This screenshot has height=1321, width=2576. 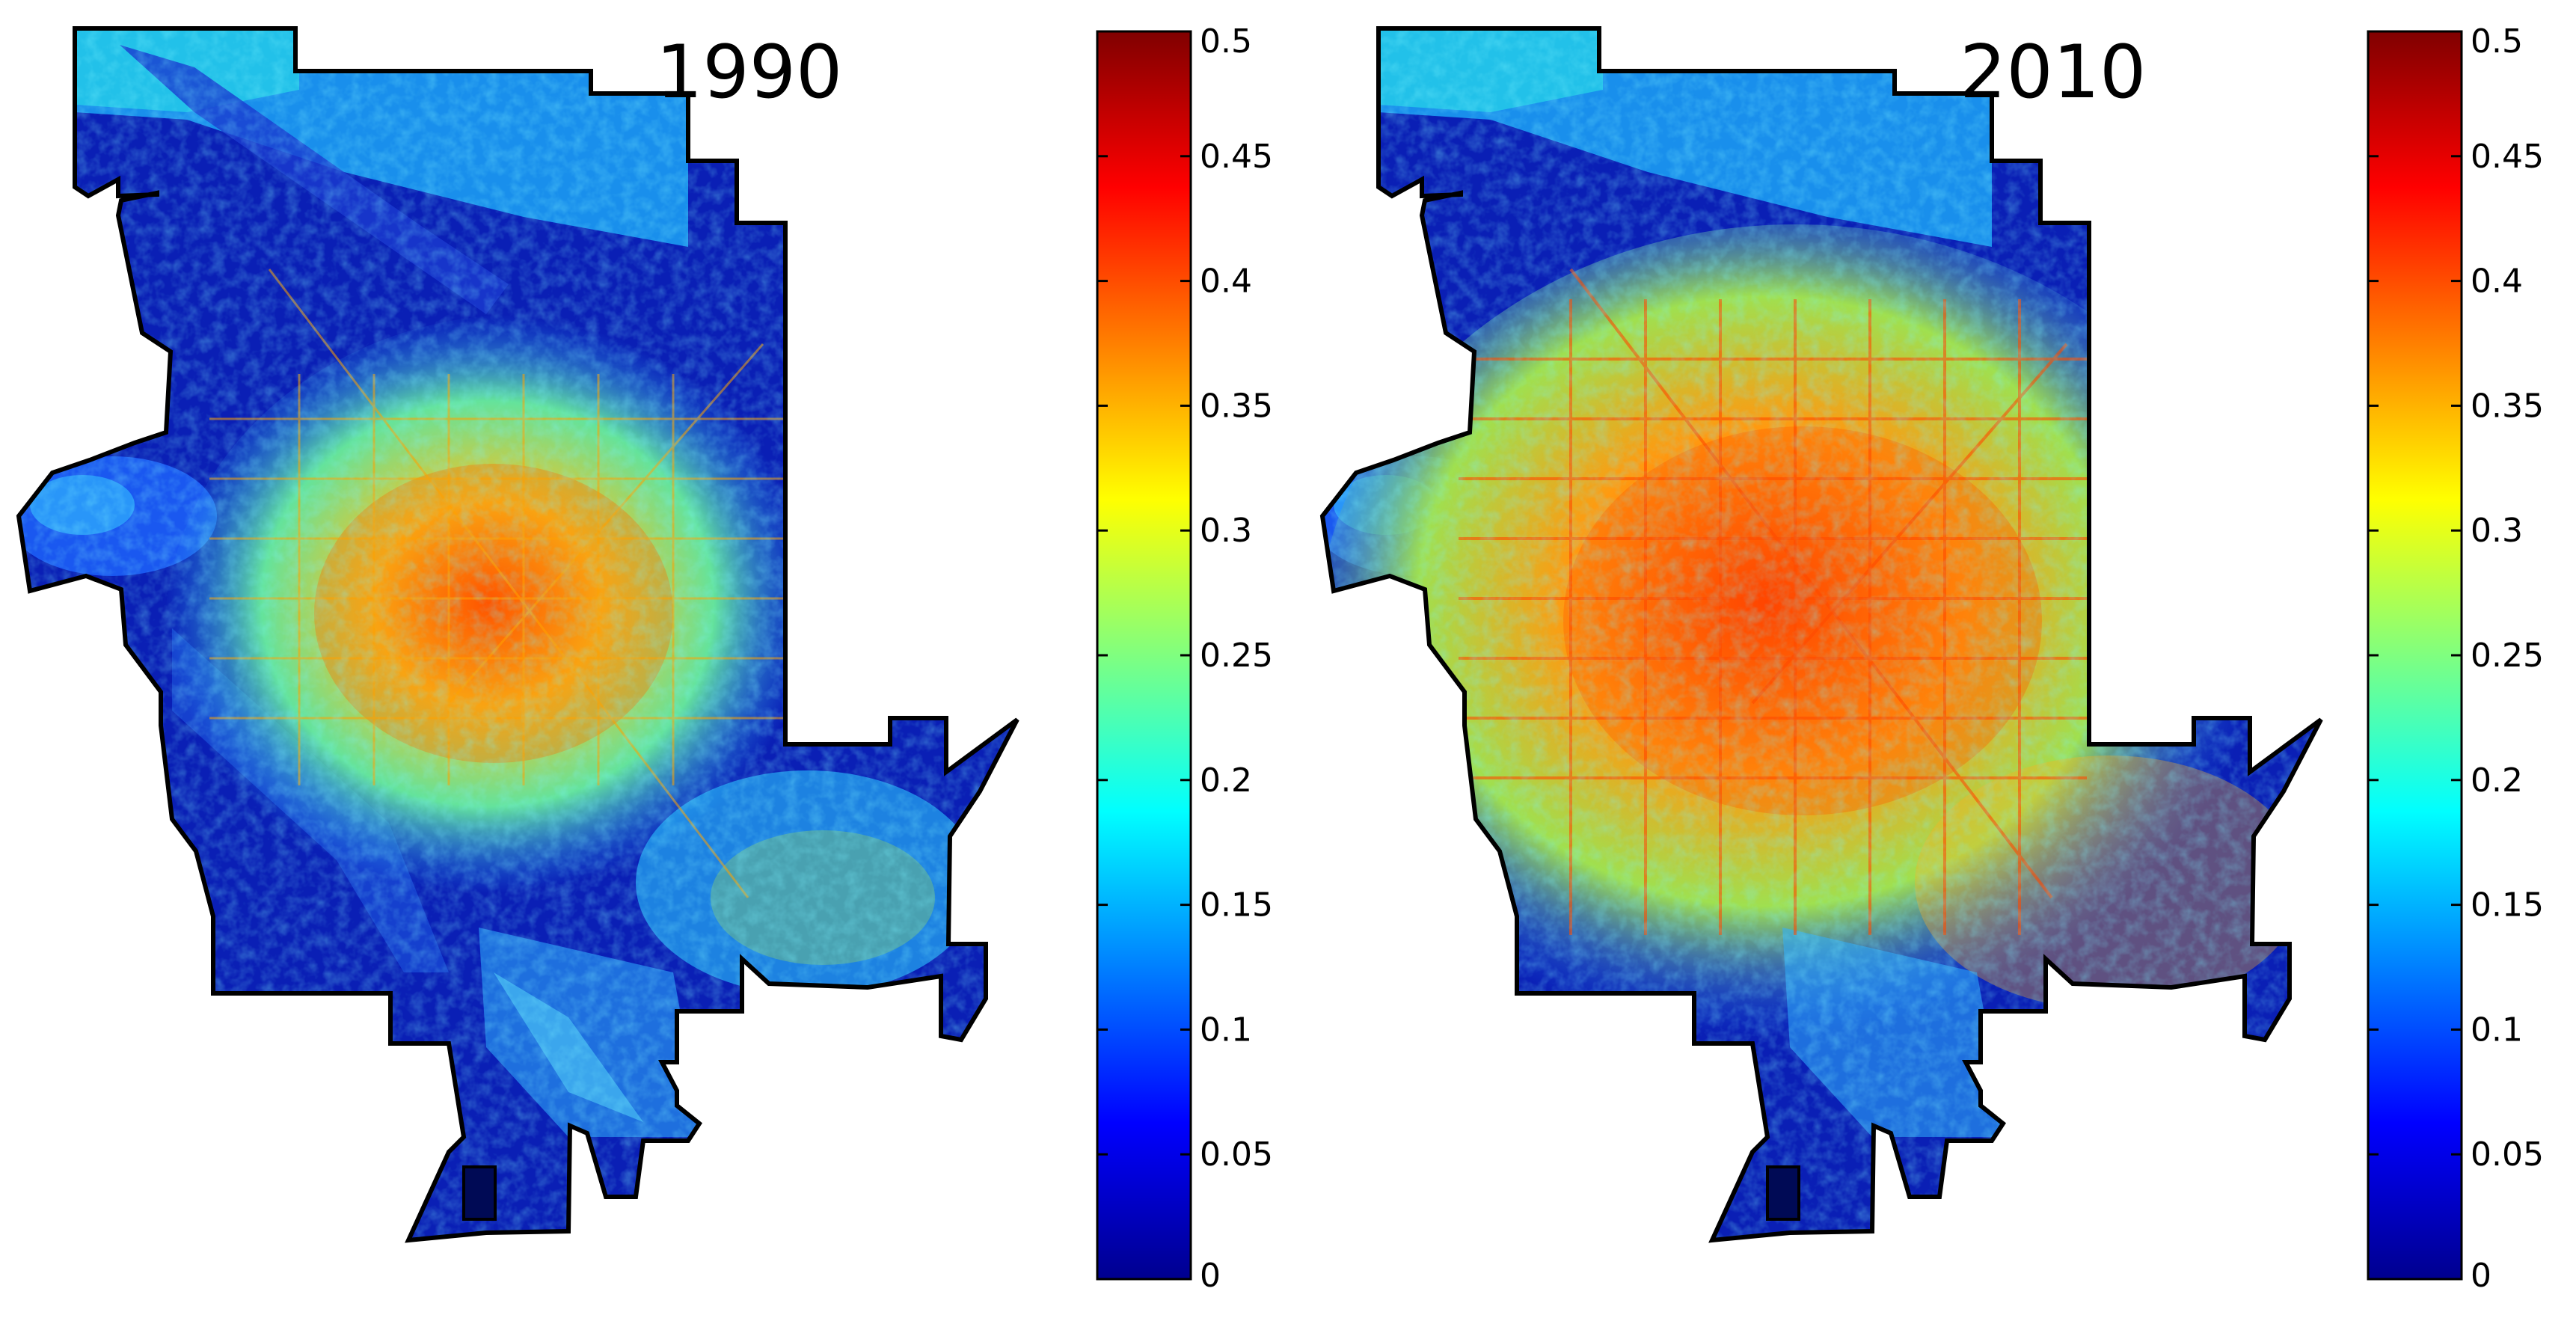 I want to click on boundary-inset-1990, so click(x=479, y=1193).